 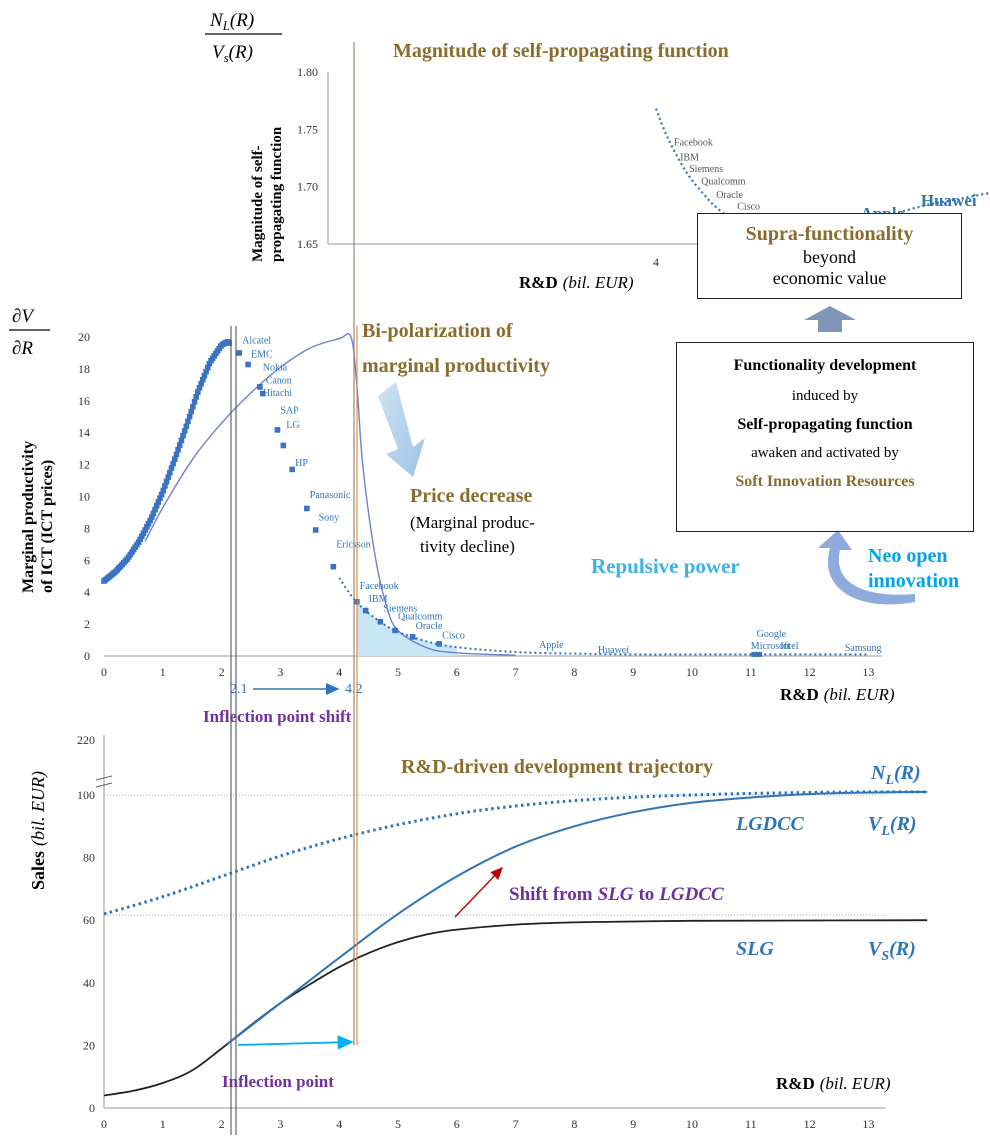 I want to click on mid-company-label: Facebook, so click(x=379, y=586).